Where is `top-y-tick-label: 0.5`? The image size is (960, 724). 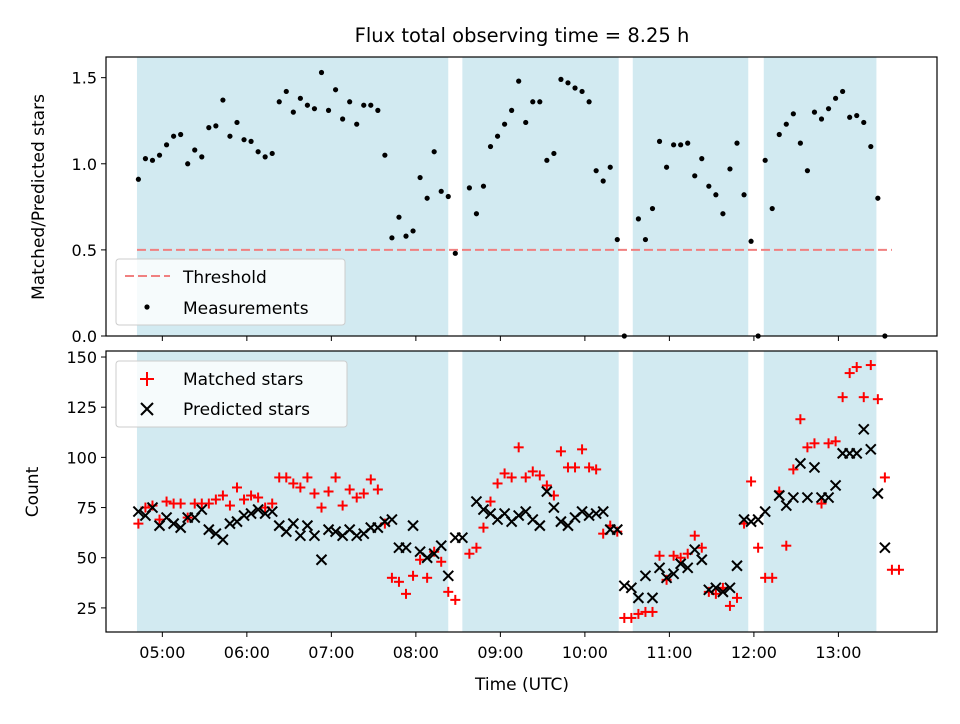 top-y-tick-label: 0.5 is located at coordinates (84, 250).